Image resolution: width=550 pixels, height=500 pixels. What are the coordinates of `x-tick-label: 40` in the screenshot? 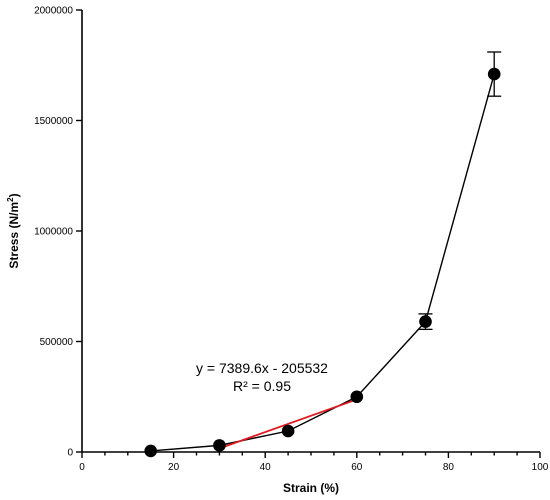 It's located at (266, 467).